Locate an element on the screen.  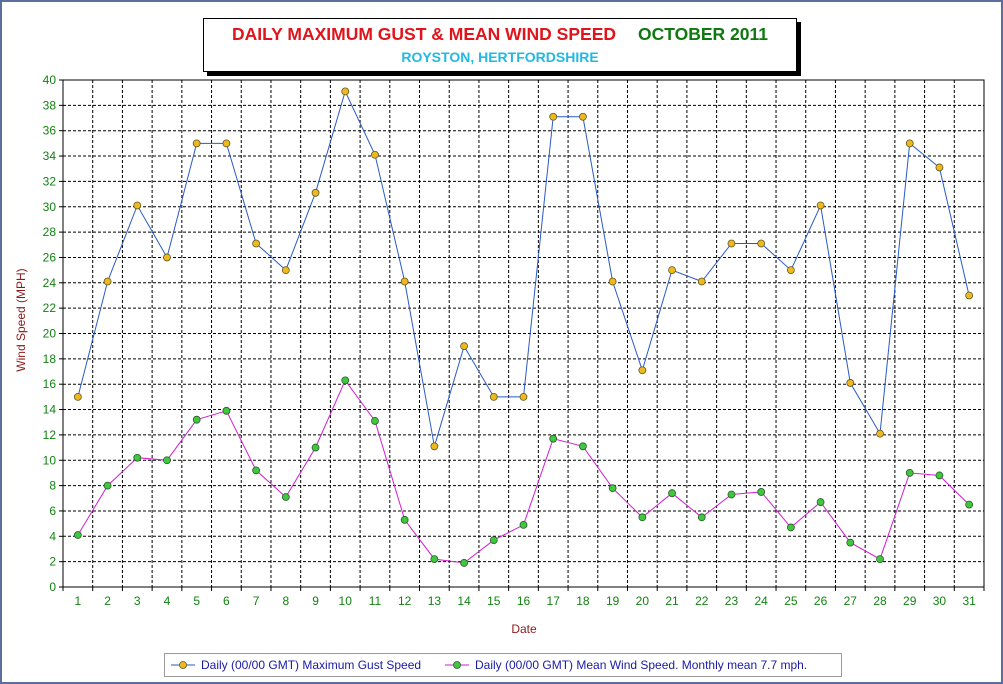
y-tick-label: 26 is located at coordinates (50, 257).